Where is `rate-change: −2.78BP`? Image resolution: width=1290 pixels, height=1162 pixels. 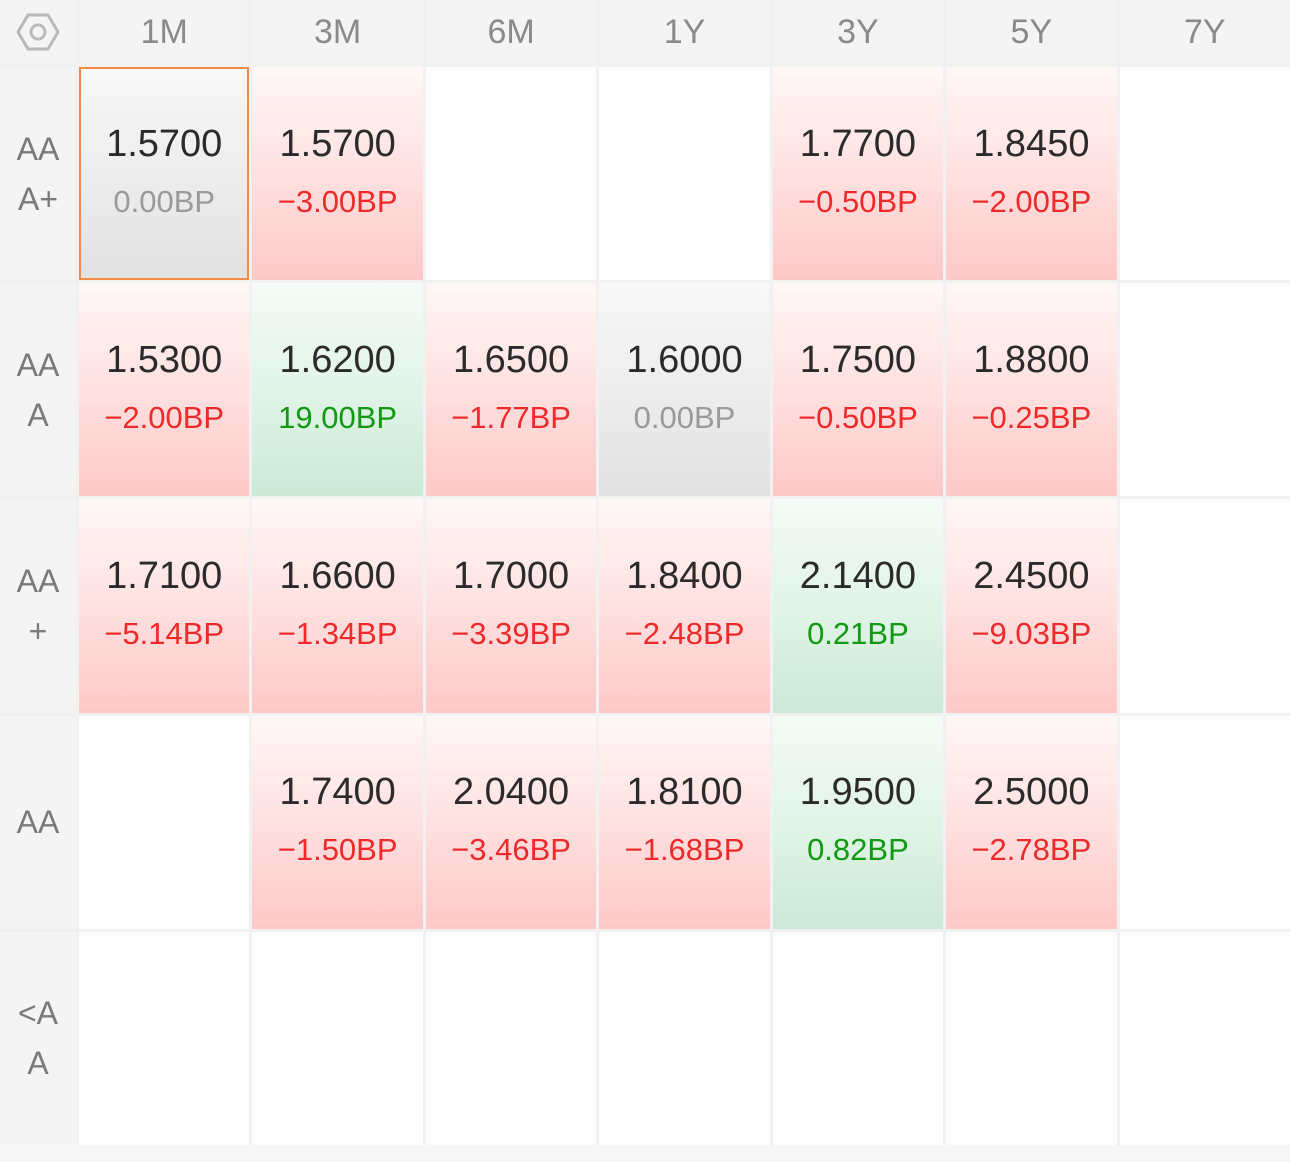 rate-change: −2.78BP is located at coordinates (1031, 850).